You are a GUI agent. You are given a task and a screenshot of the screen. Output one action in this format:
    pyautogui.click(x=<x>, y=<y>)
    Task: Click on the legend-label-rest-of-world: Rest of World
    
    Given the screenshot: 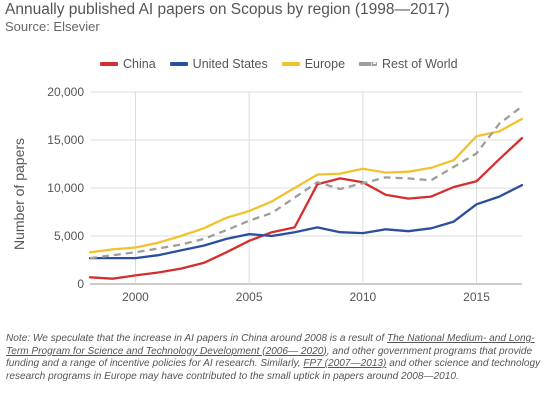 What is the action you would take?
    pyautogui.click(x=420, y=64)
    